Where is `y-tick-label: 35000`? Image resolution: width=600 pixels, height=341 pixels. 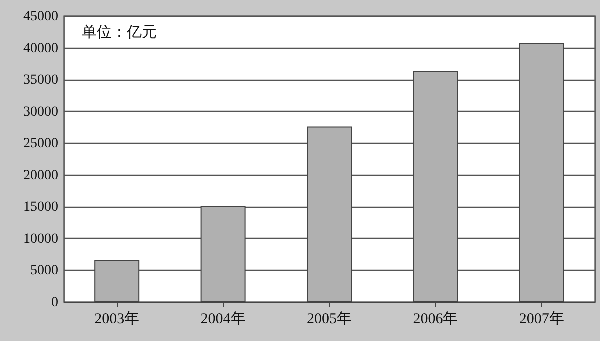 y-tick-label: 35000 is located at coordinates (41, 80).